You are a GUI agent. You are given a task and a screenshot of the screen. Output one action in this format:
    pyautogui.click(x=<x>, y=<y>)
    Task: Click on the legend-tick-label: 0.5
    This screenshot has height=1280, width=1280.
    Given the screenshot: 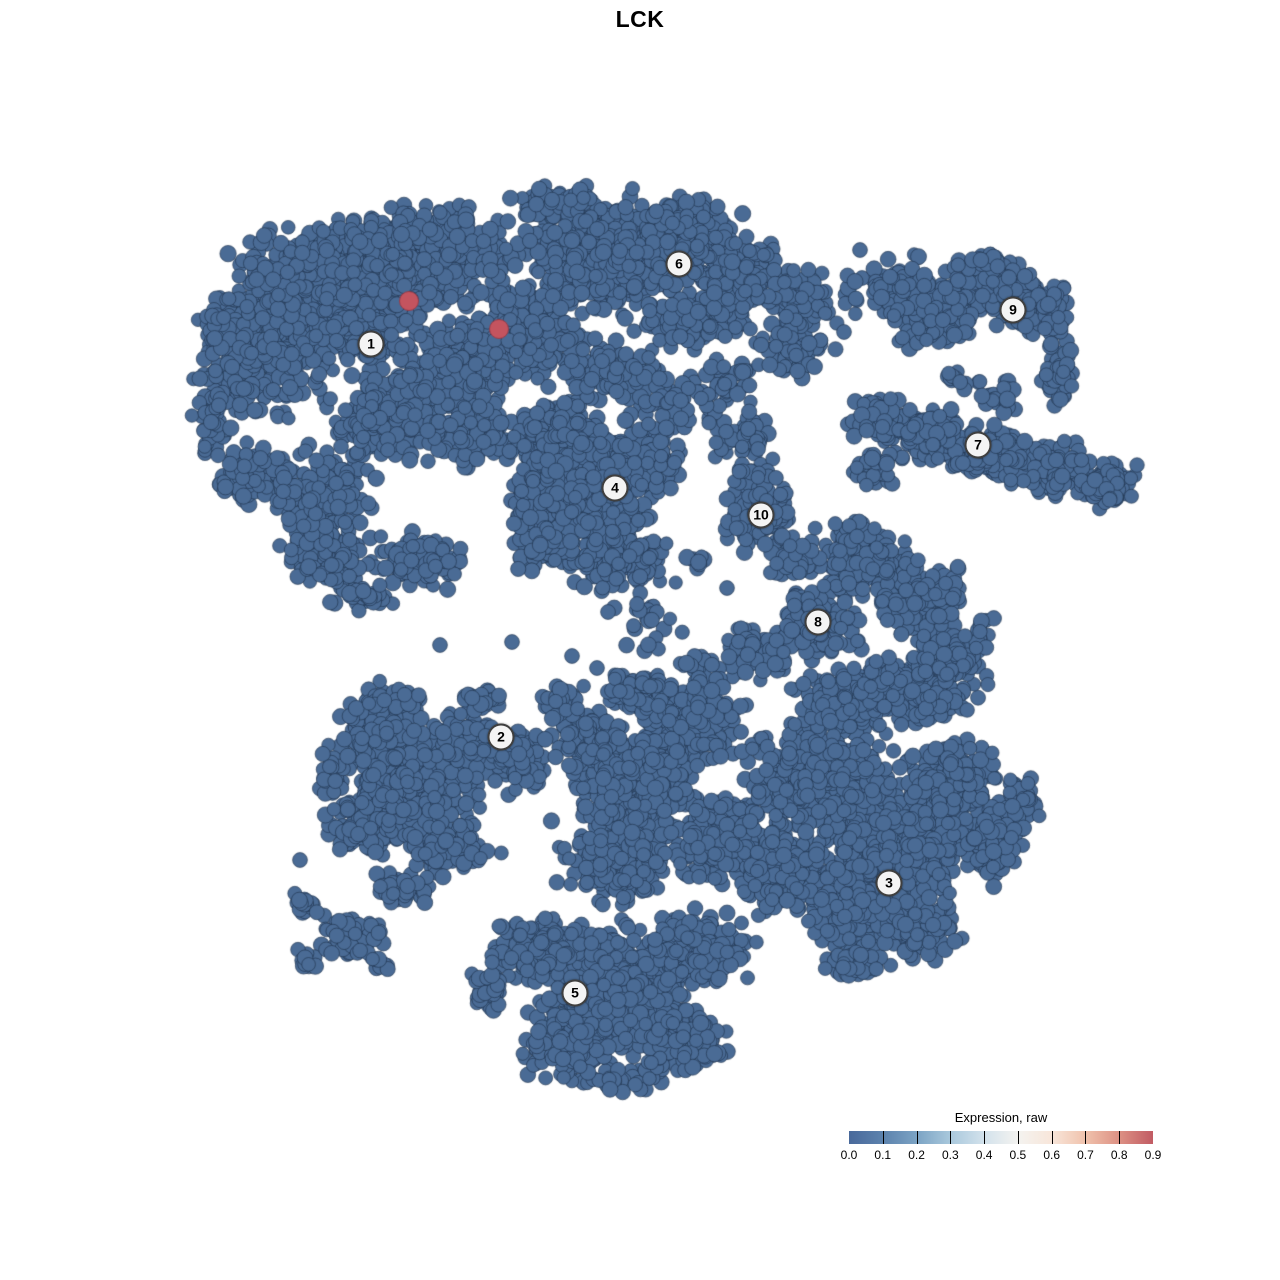 What is the action you would take?
    pyautogui.click(x=1018, y=1155)
    